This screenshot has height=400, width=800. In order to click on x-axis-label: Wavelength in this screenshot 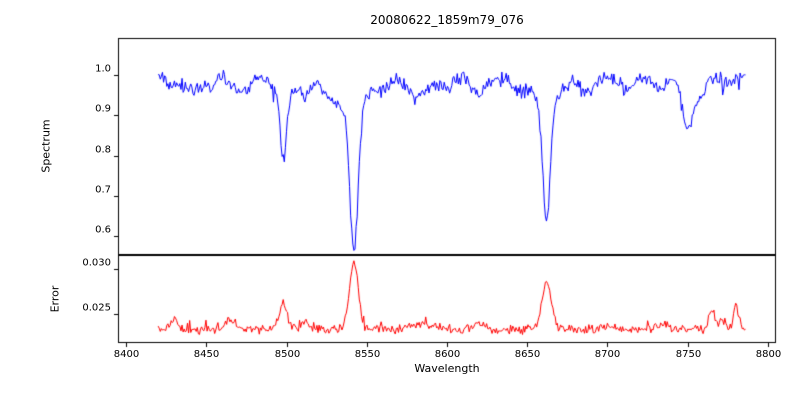, I will do `click(447, 368)`.